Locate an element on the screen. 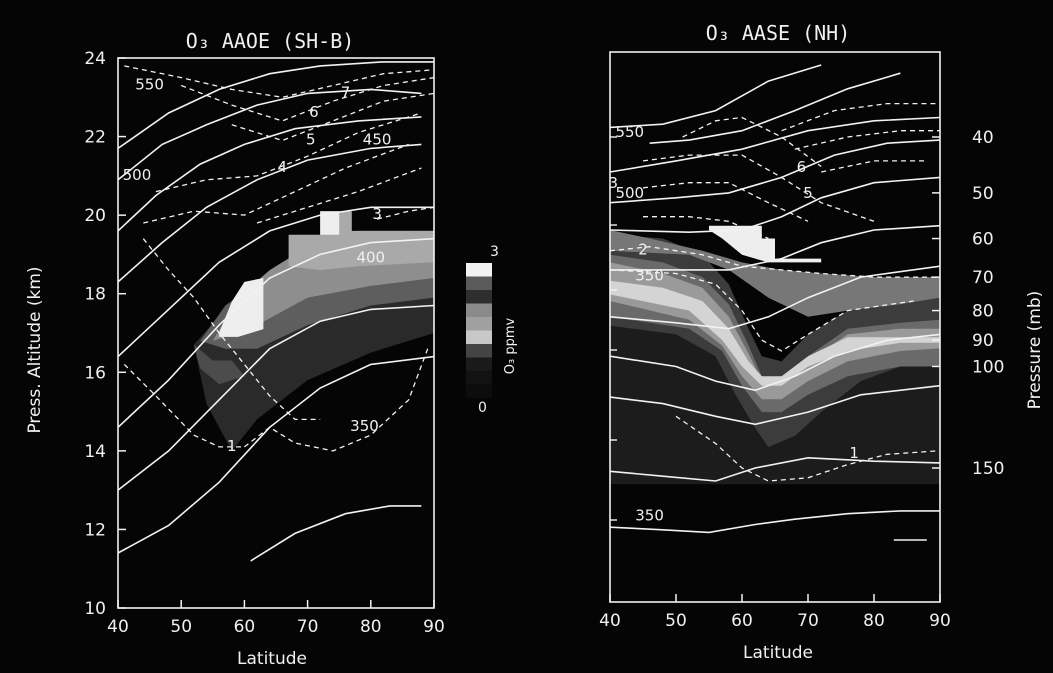  left-fill-peak-a is located at coordinates (241, 307).